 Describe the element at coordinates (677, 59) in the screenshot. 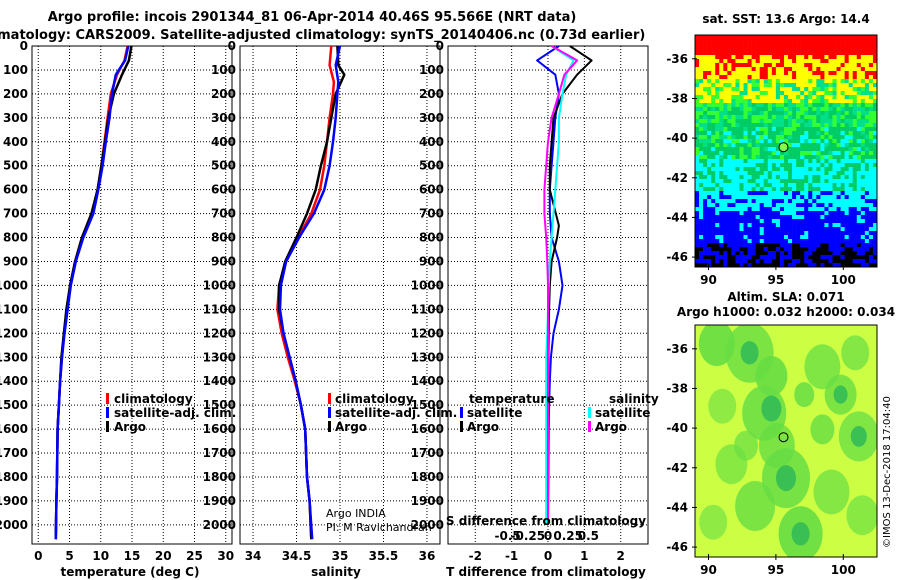

I see `map-lat-label: -36` at that location.